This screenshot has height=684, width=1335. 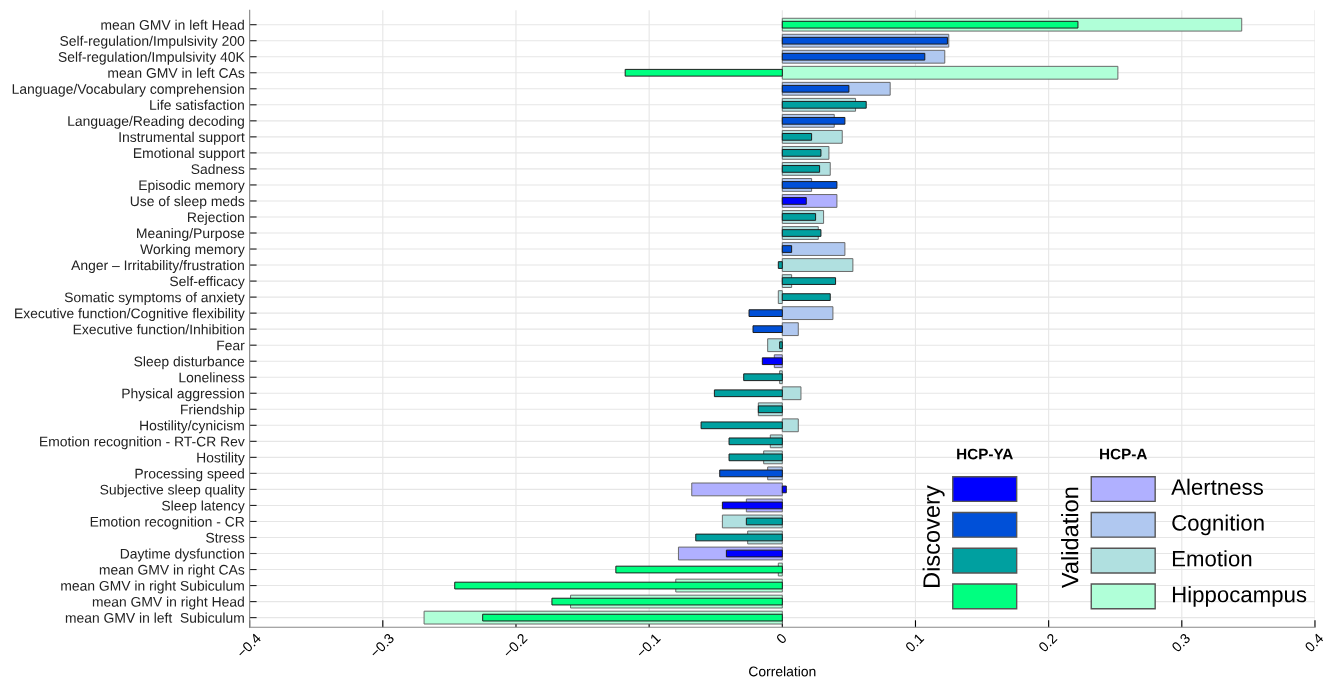 What do you see at coordinates (192, 427) in the screenshot?
I see `y-tick-label: Hostility/cynicism` at bounding box center [192, 427].